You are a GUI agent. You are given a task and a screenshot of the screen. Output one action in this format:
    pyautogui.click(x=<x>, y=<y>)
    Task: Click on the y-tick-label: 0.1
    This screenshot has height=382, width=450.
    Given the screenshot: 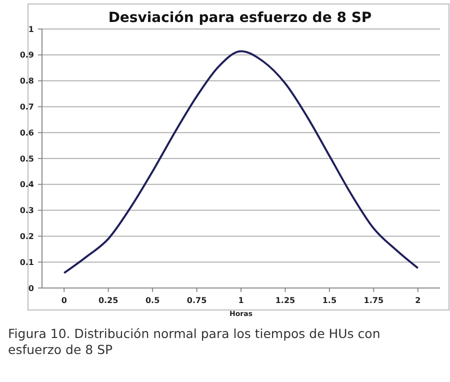 What is the action you would take?
    pyautogui.click(x=27, y=262)
    